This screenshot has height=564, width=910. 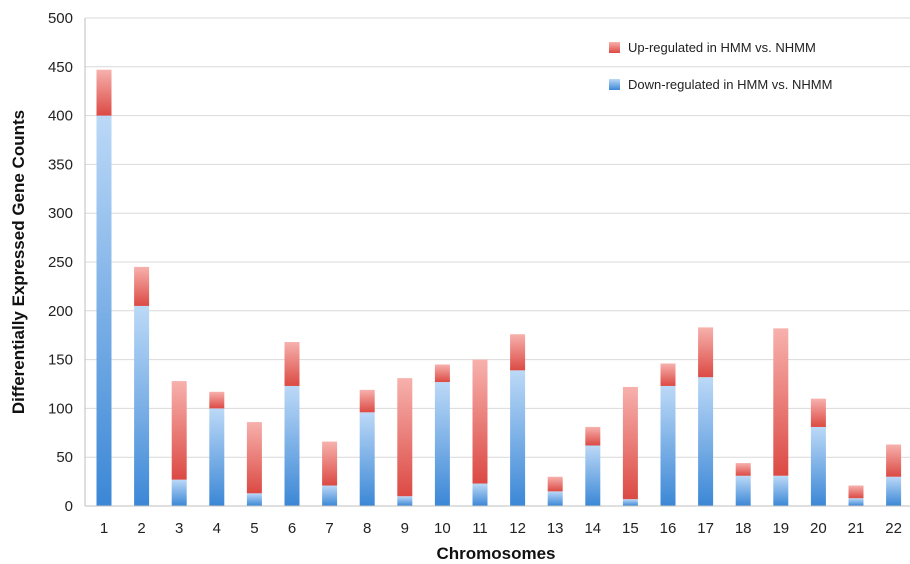 What do you see at coordinates (292, 364) in the screenshot?
I see `bar-chr6-up` at bounding box center [292, 364].